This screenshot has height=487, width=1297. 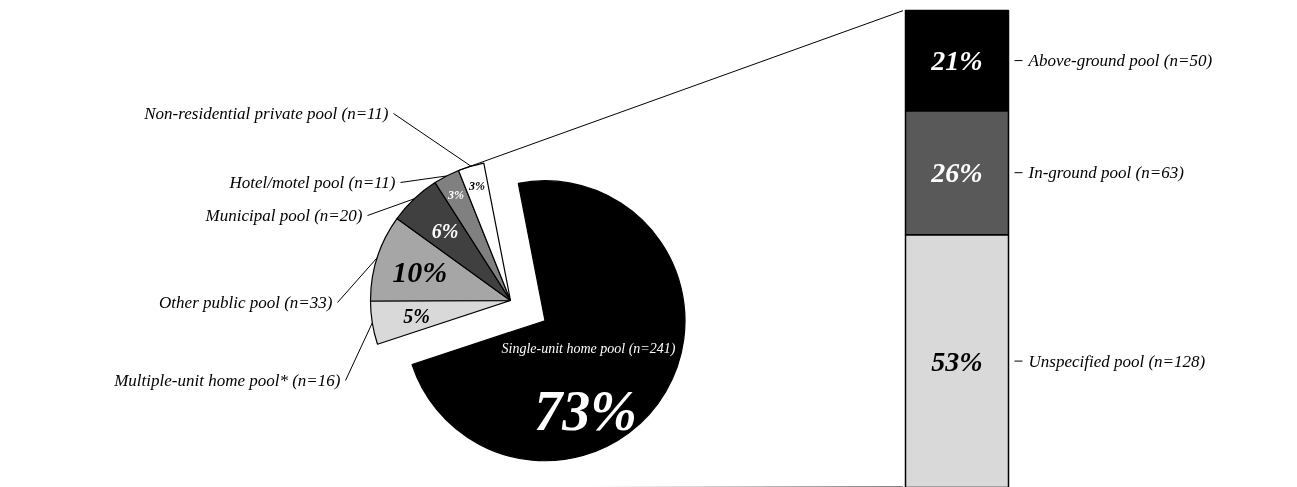 I want to click on legend-label: In-ground pool (n=63), so click(x=1106, y=173).